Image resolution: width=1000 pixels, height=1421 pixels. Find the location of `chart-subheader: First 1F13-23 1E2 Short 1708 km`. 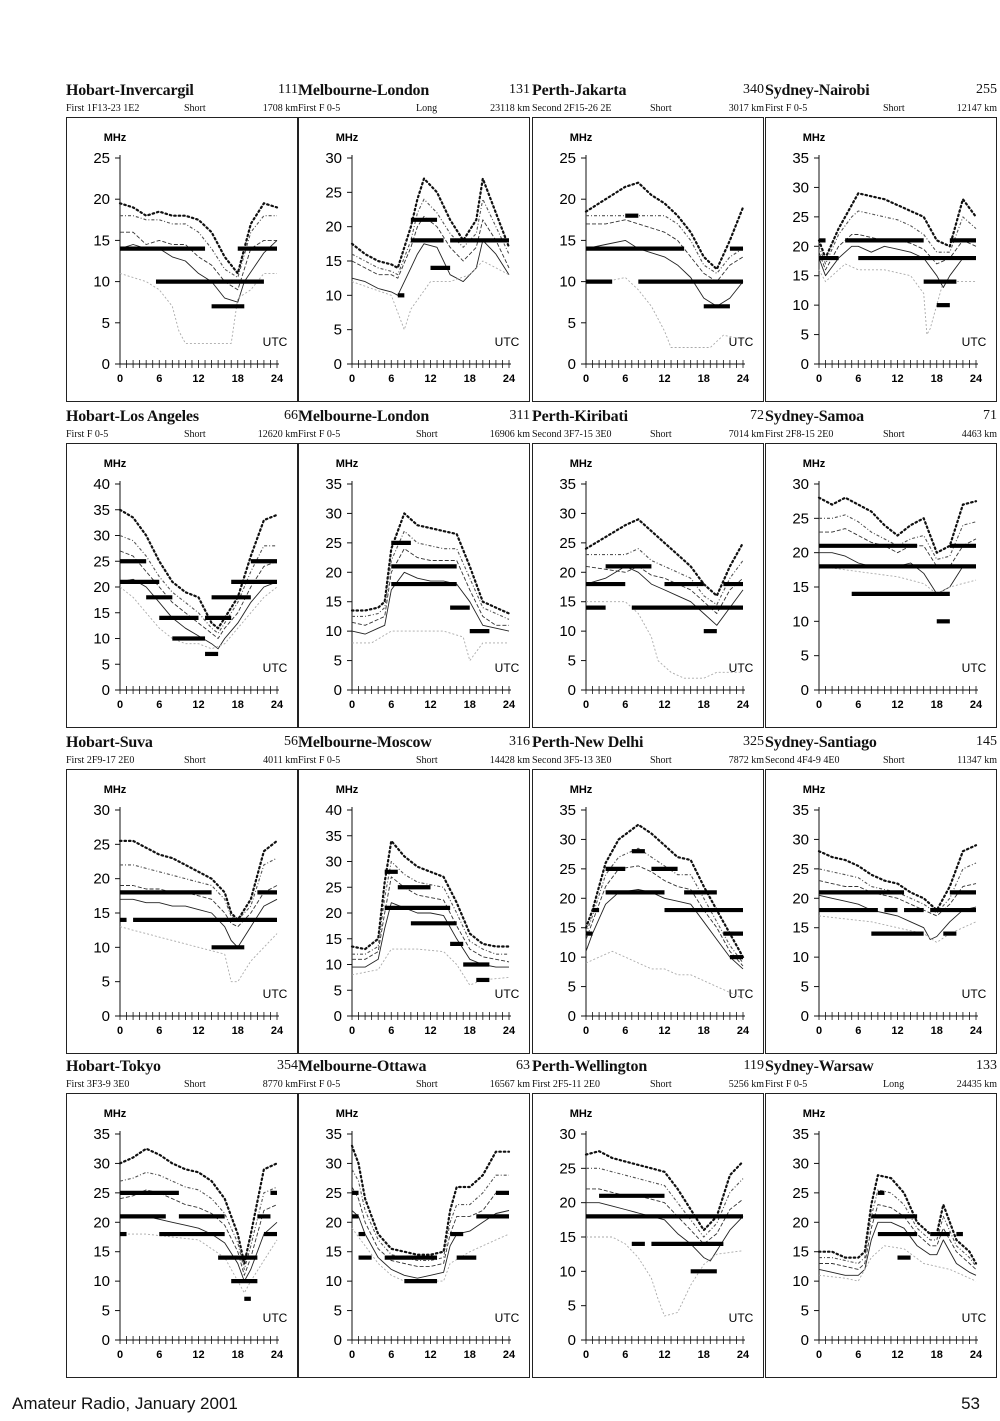

chart-subheader: First 1F13-23 1E2 Short 1708 km is located at coordinates (182, 110).